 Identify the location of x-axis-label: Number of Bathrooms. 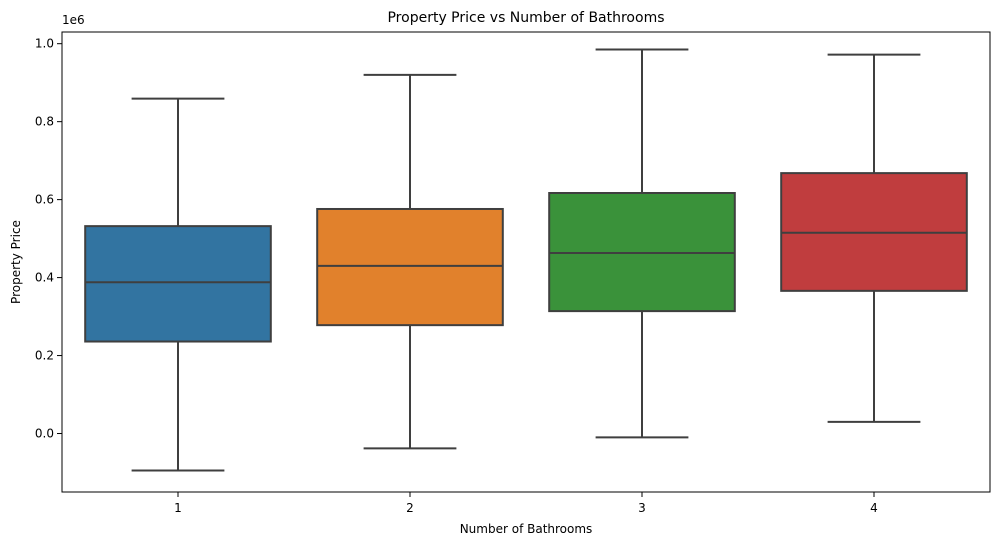
(526, 529).